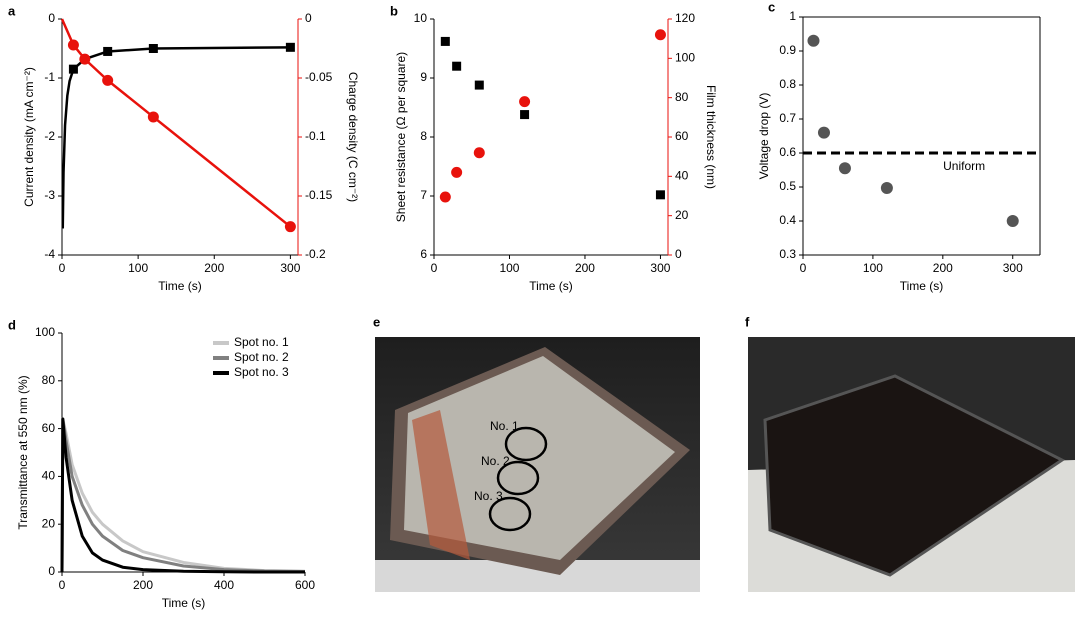 Image resolution: width=1080 pixels, height=617 pixels. I want to click on y-tick-label: 0.6, so click(787, 152).